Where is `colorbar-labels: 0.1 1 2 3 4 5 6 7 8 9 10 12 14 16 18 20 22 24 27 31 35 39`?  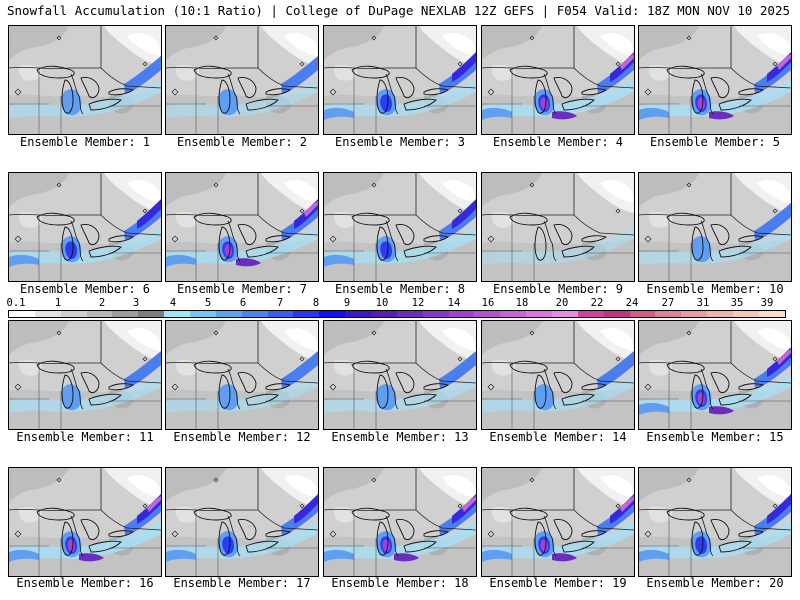
colorbar-labels: 0.1 1 2 3 4 5 6 7 8 9 10 12 14 16 18 20 22 24 27 31 35 39 is located at coordinates (398, 303).